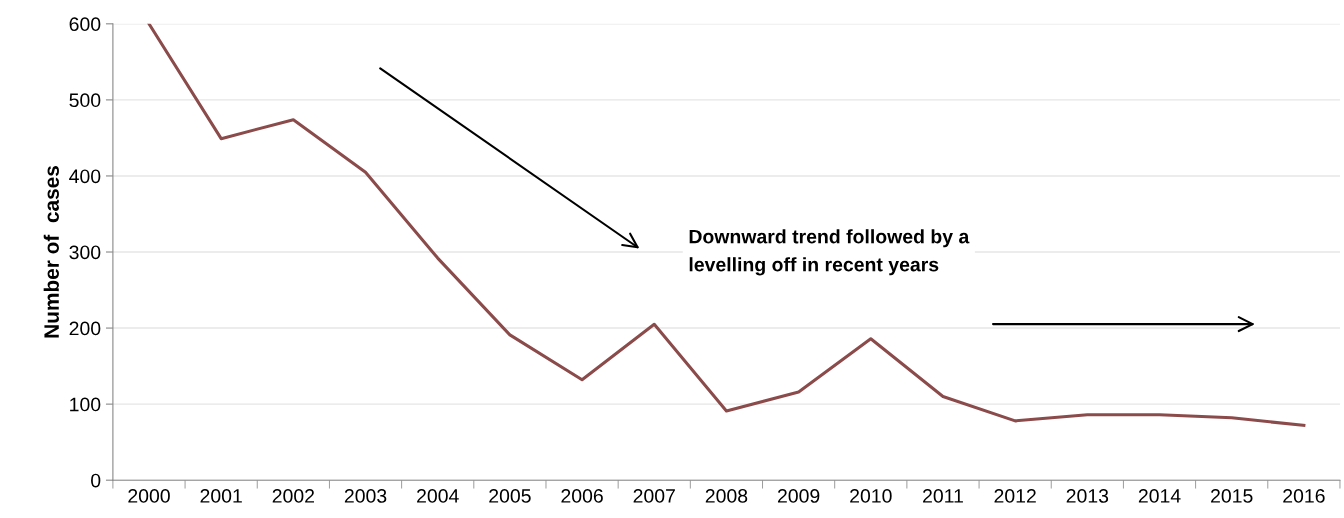  Describe the element at coordinates (85, 176) in the screenshot. I see `y-tick-label: 400` at that location.